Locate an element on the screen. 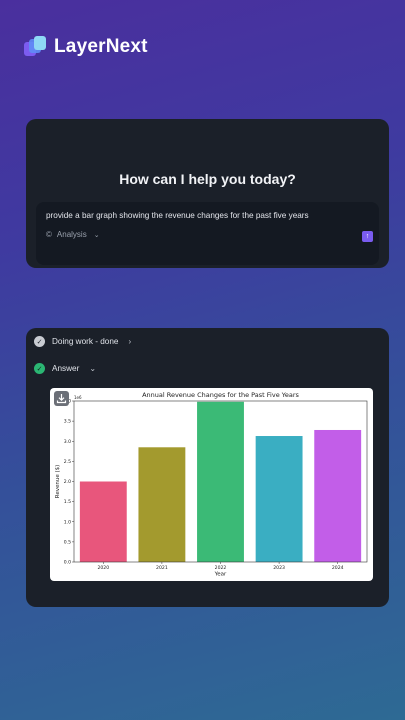 The width and height of the screenshot is (405, 720). y-tick-label: 0.5 is located at coordinates (67, 542).